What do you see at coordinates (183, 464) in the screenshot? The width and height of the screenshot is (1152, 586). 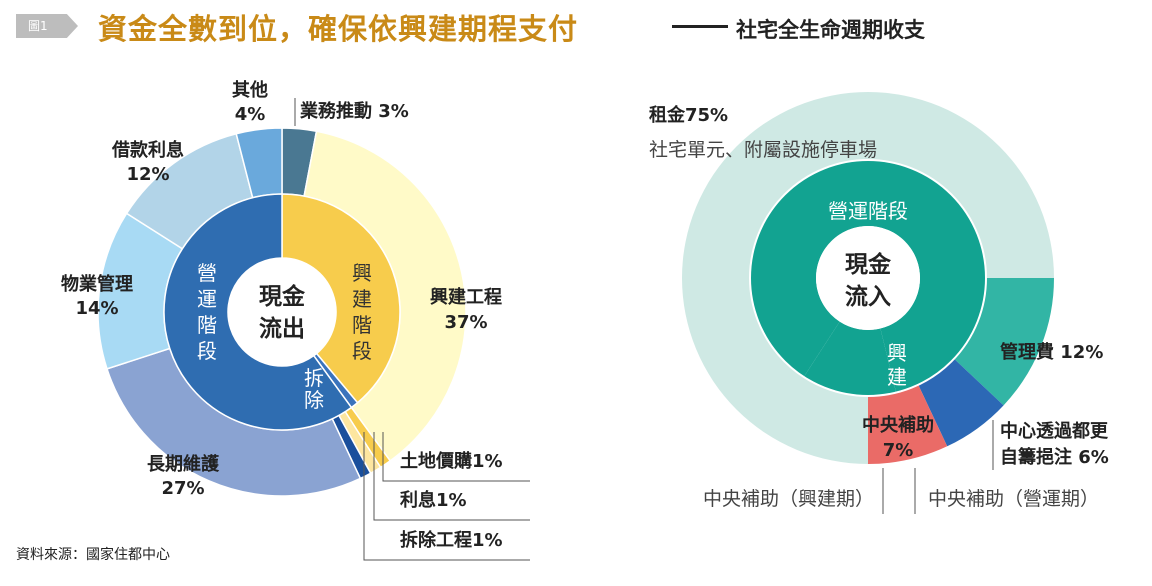 I see `outflow-label-name-5: 長期維護` at bounding box center [183, 464].